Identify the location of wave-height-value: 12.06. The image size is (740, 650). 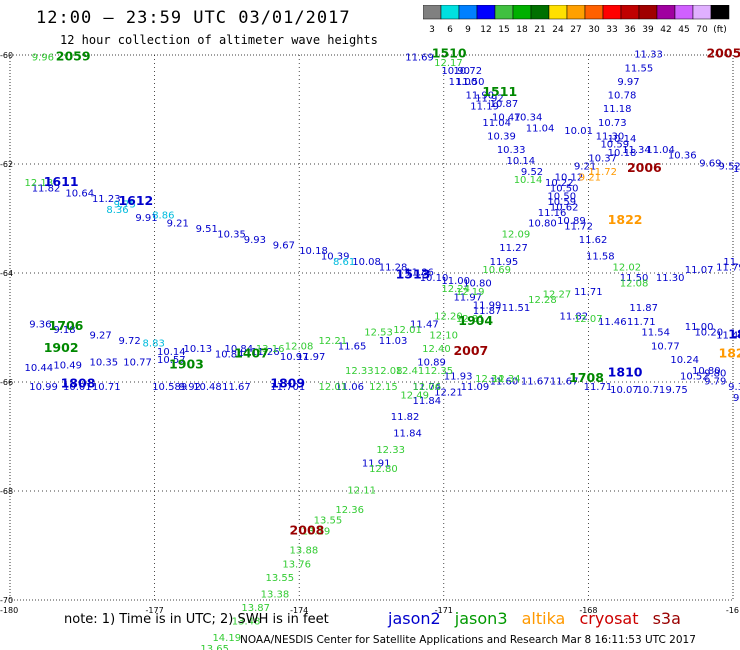
(426, 387).